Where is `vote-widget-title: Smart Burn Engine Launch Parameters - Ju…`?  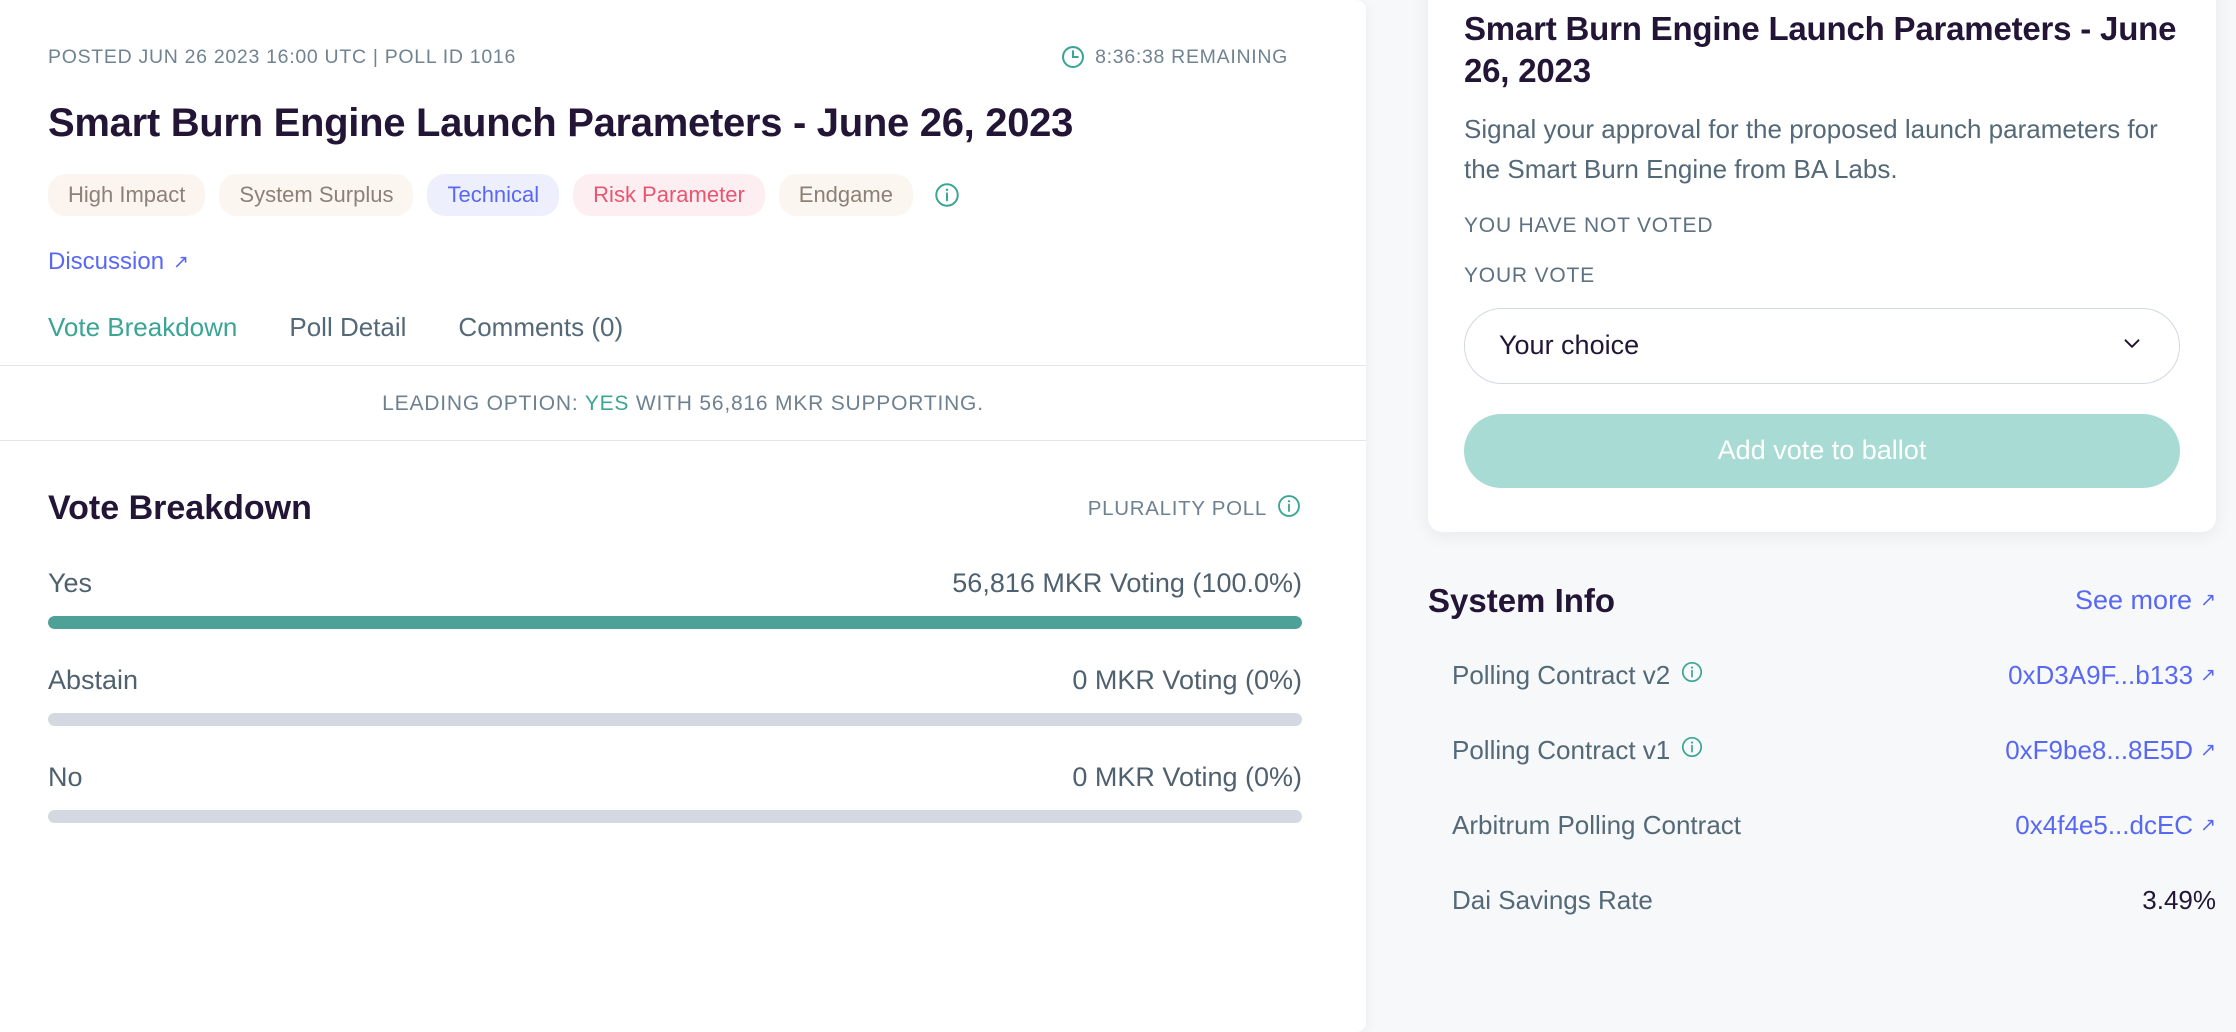 vote-widget-title: Smart Burn Engine Launch Parameters - Ju… is located at coordinates (1820, 50).